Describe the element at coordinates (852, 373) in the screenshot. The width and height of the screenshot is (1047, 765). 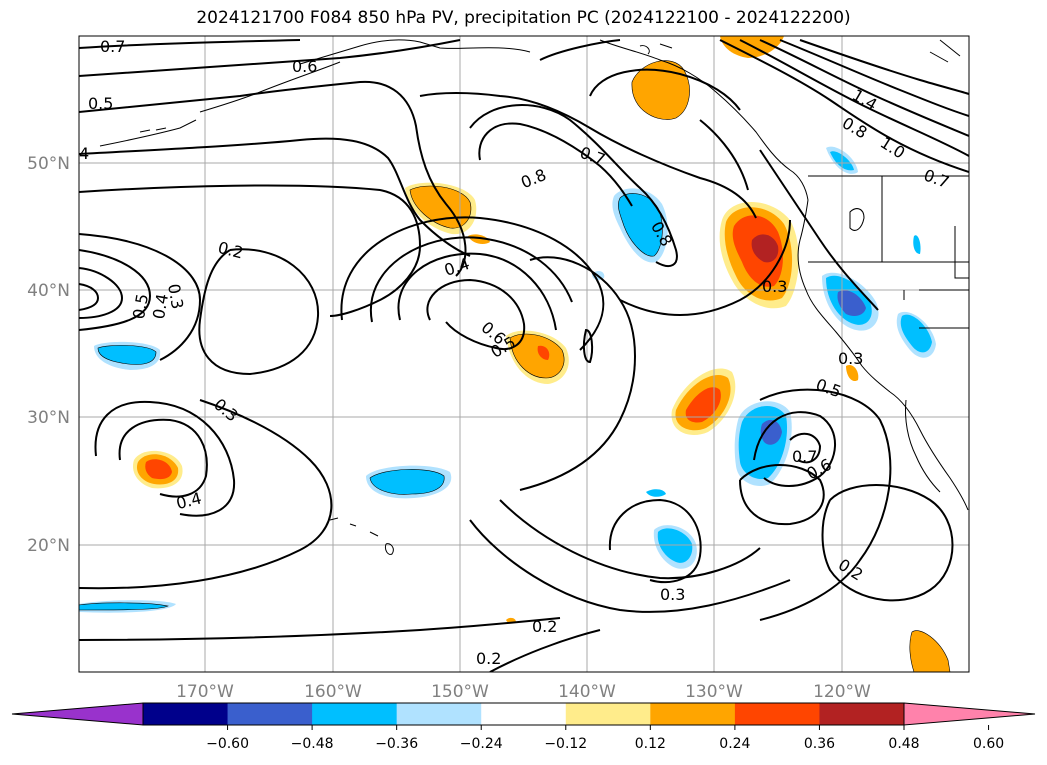
I see `precip-blob-baja` at that location.